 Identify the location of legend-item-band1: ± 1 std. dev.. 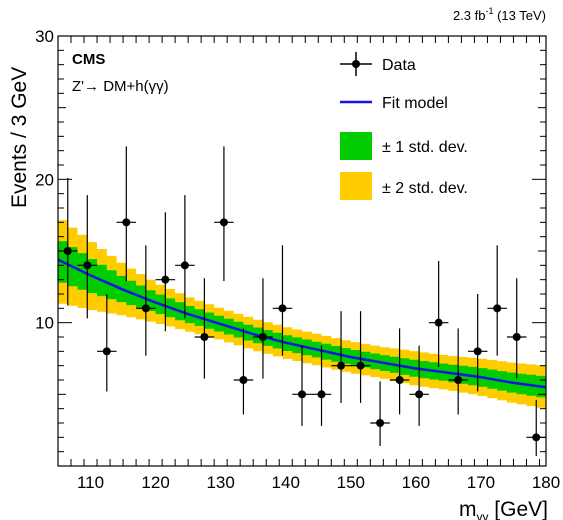
(404, 146).